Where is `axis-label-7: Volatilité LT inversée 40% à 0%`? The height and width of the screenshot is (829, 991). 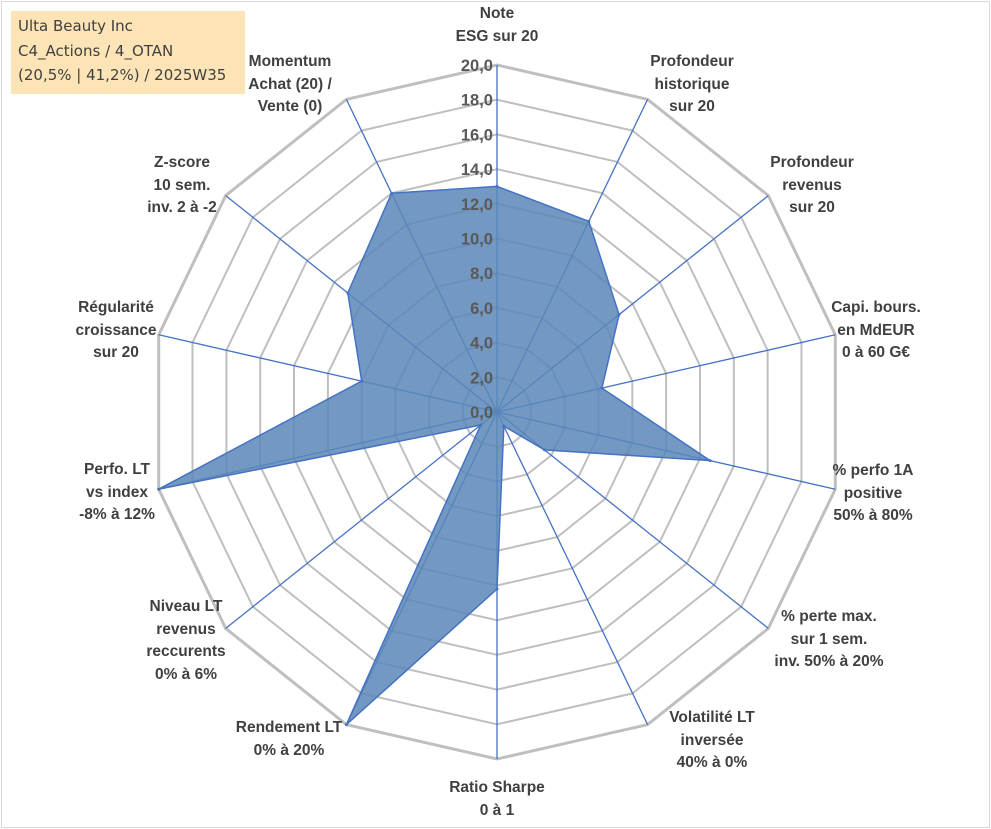 axis-label-7: Volatilité LT inversée 40% à 0% is located at coordinates (712, 741).